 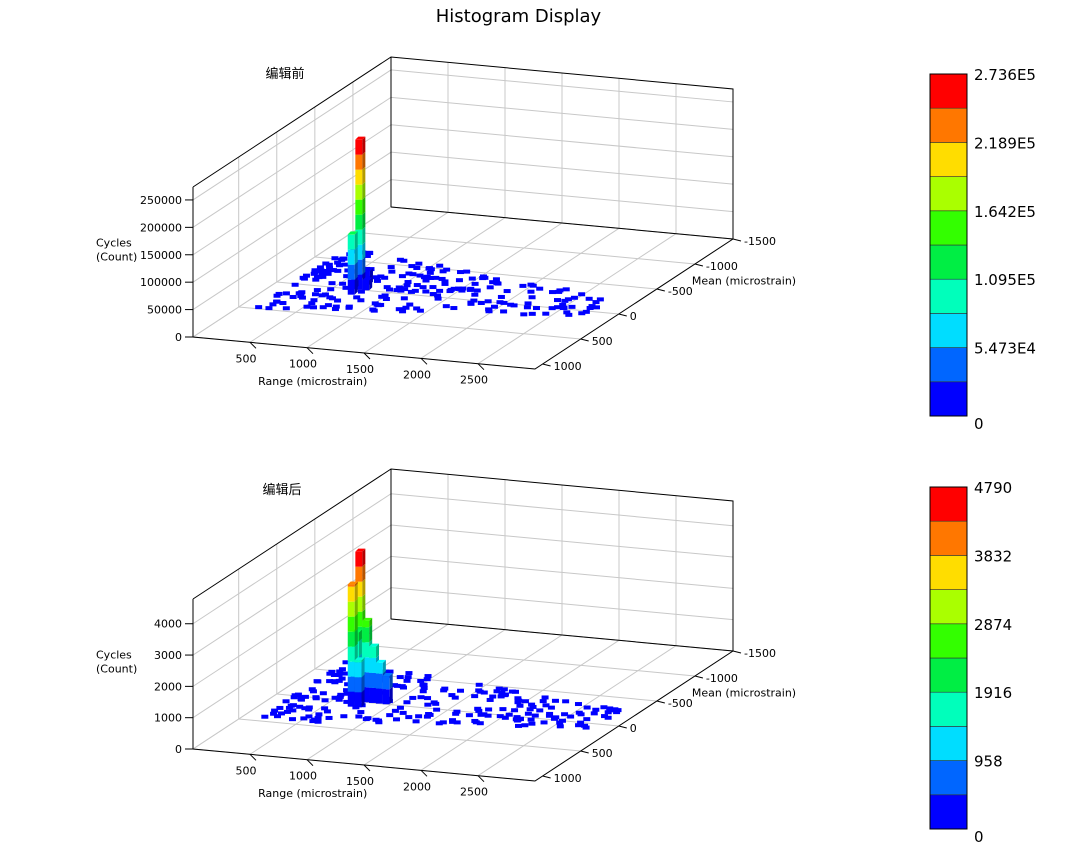 What do you see at coordinates (168, 686) in the screenshot?
I see `z-tick-label: 2000` at bounding box center [168, 686].